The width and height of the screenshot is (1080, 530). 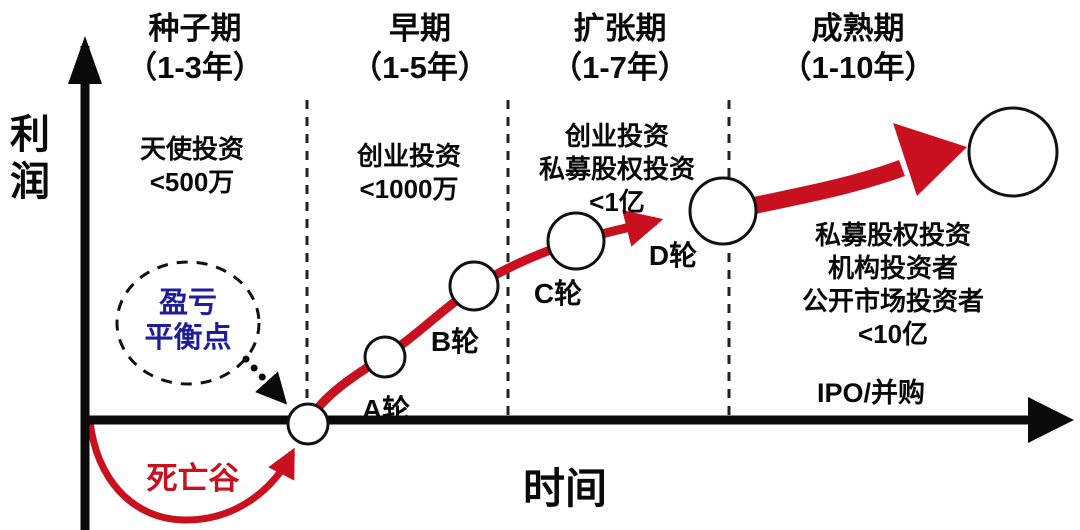 What do you see at coordinates (565, 488) in the screenshot?
I see `x-axis-label: 时间` at bounding box center [565, 488].